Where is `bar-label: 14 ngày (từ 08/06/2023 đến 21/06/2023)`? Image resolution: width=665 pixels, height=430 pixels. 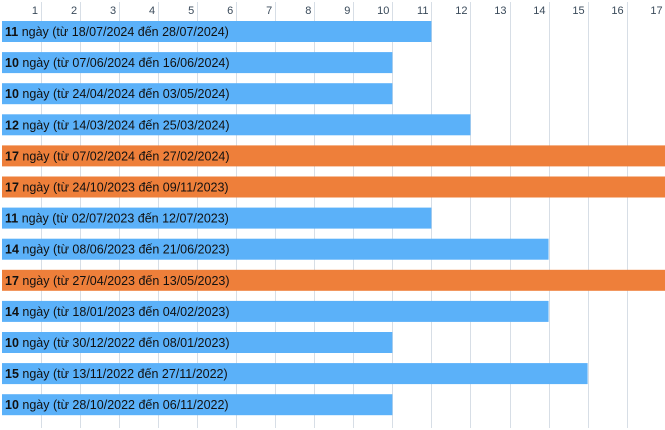 bar-label: 14 ngày (từ 08/06/2023 đến 21/06/2023) is located at coordinates (117, 250).